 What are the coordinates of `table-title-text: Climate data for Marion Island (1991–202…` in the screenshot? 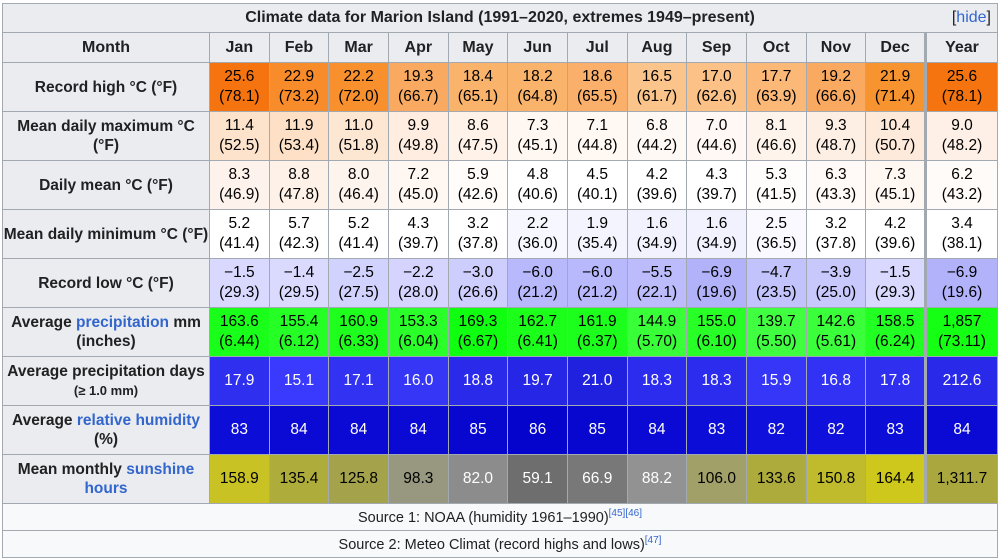 It's located at (500, 17).